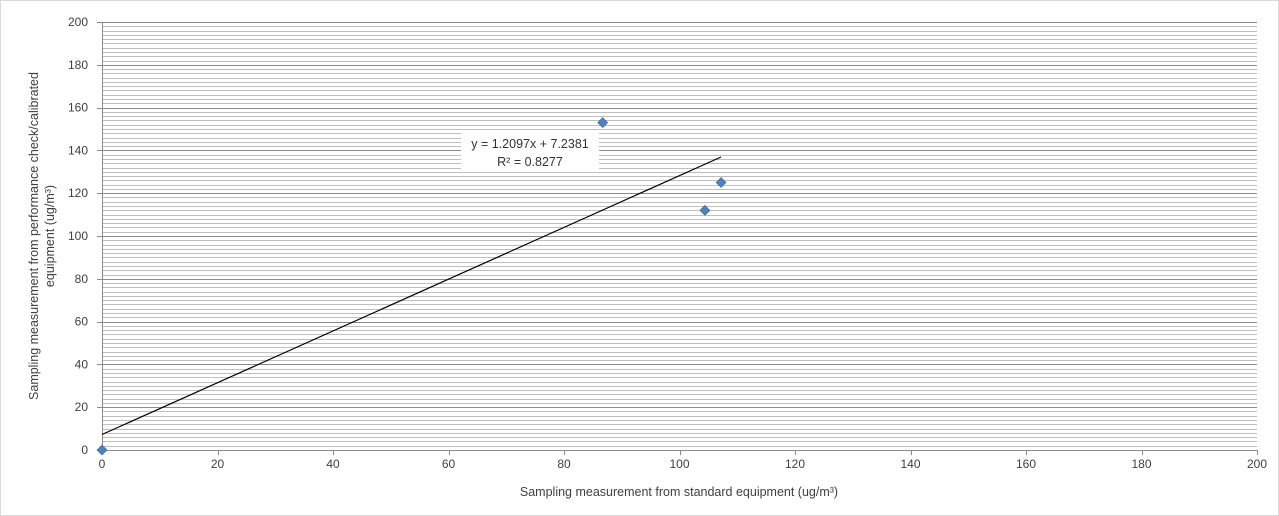  I want to click on y-tick-label: 100, so click(78, 236).